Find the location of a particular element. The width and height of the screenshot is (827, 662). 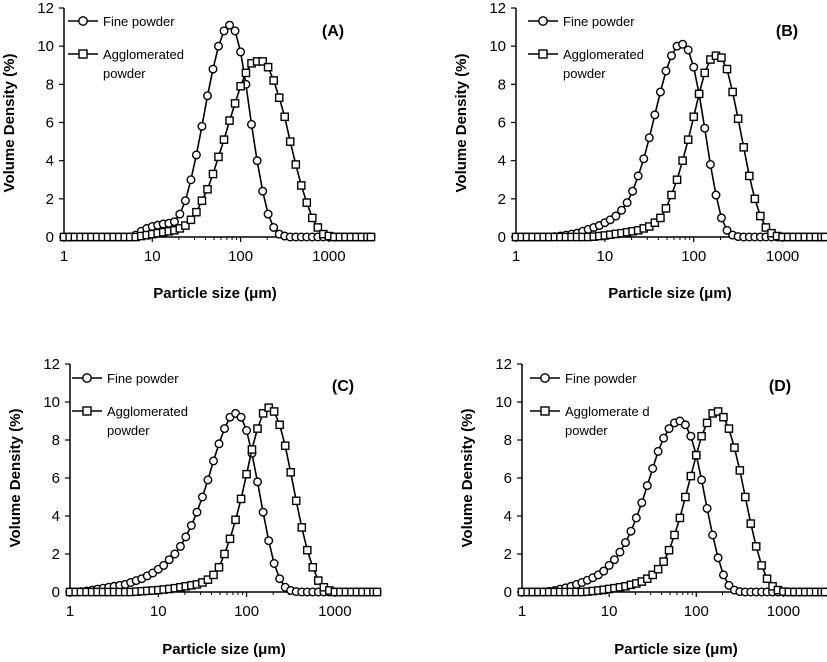

y-tick-label: 4 is located at coordinates (502, 161).